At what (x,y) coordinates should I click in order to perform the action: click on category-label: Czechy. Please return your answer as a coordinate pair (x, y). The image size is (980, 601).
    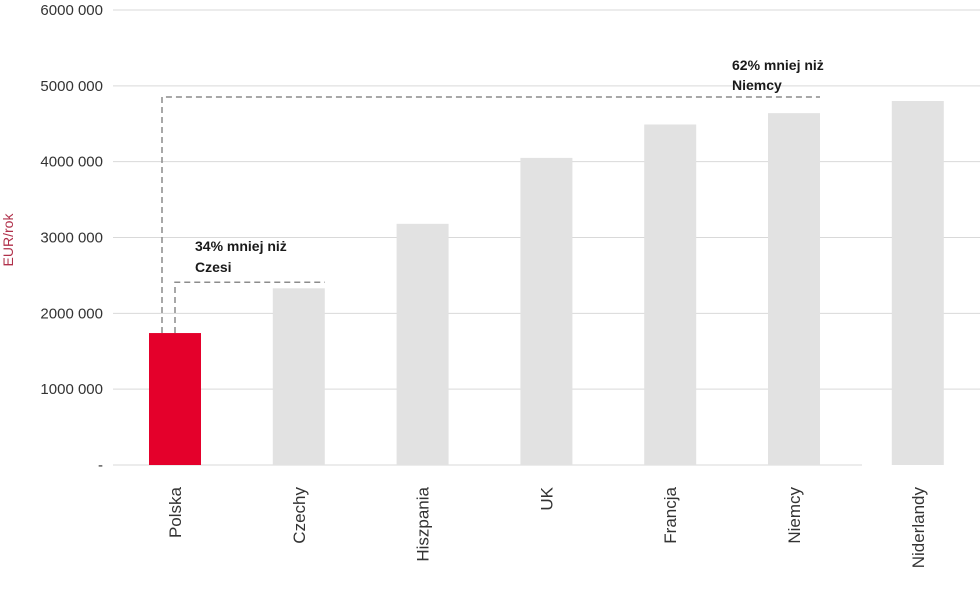
    Looking at the image, I should click on (299, 515).